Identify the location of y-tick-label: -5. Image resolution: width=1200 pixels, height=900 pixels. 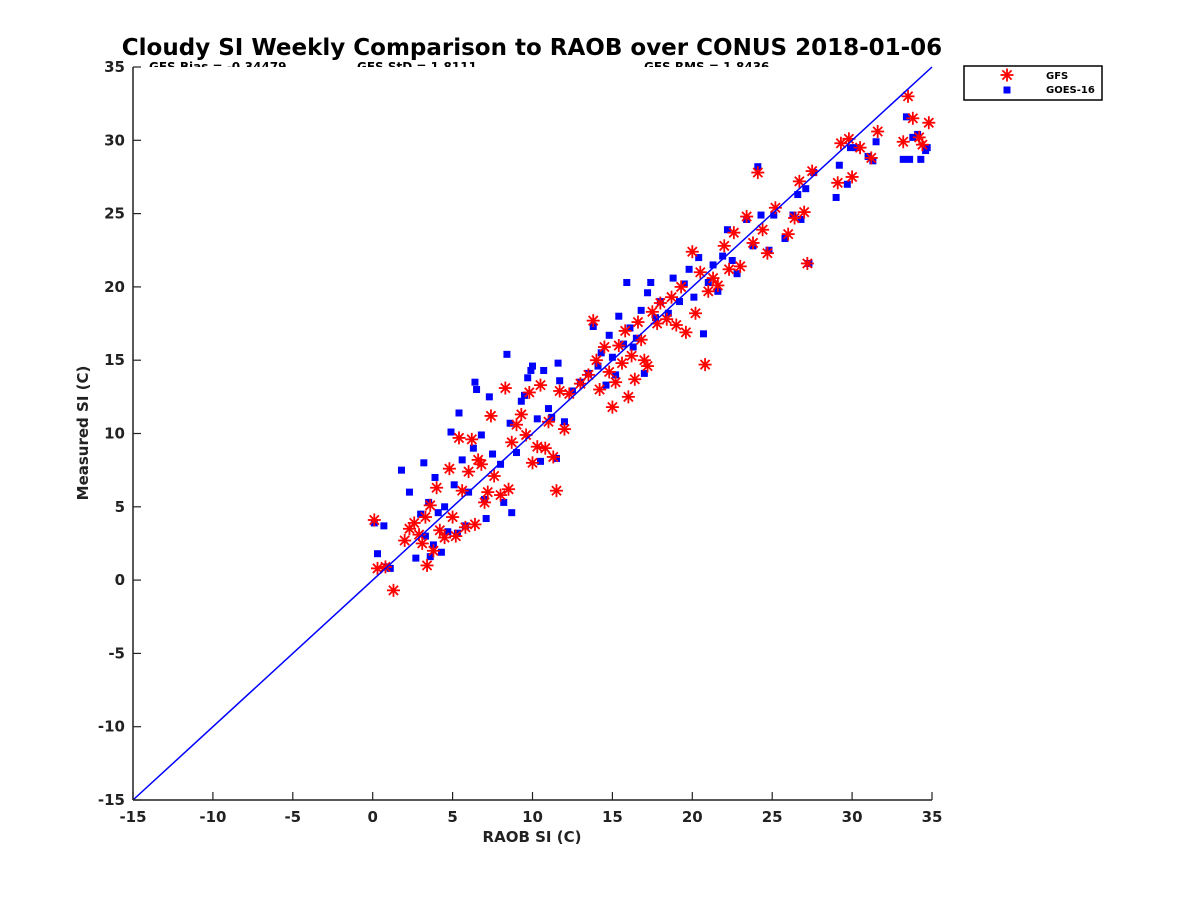
(116, 653).